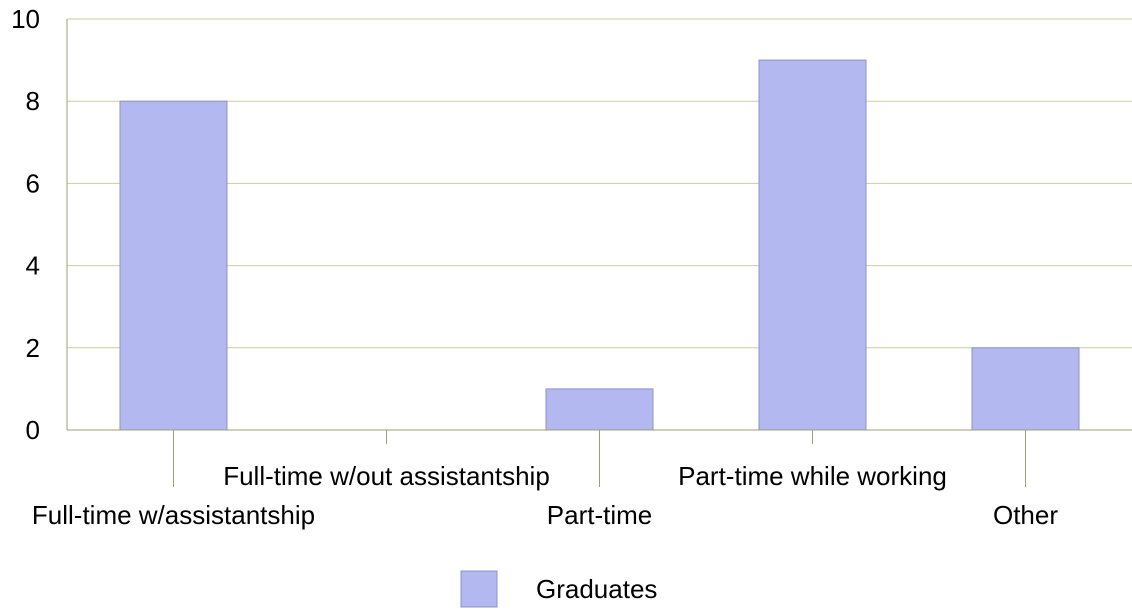  I want to click on y-tick-label-8: 8, so click(33, 101).